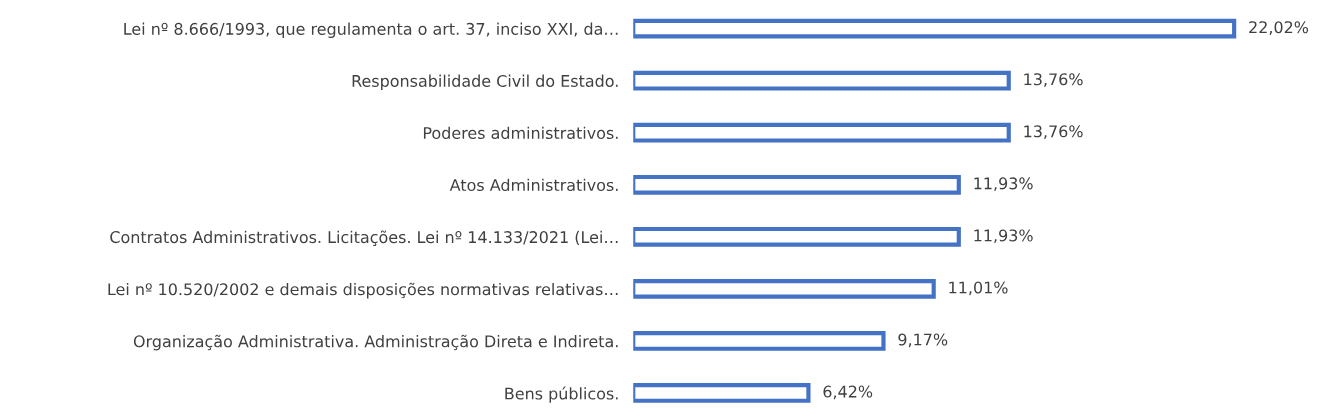 The height and width of the screenshot is (419, 1322). What do you see at coordinates (375, 342) in the screenshot?
I see `y-tick-label: Organização Administrativa. Administração Direta e Indireta.` at bounding box center [375, 342].